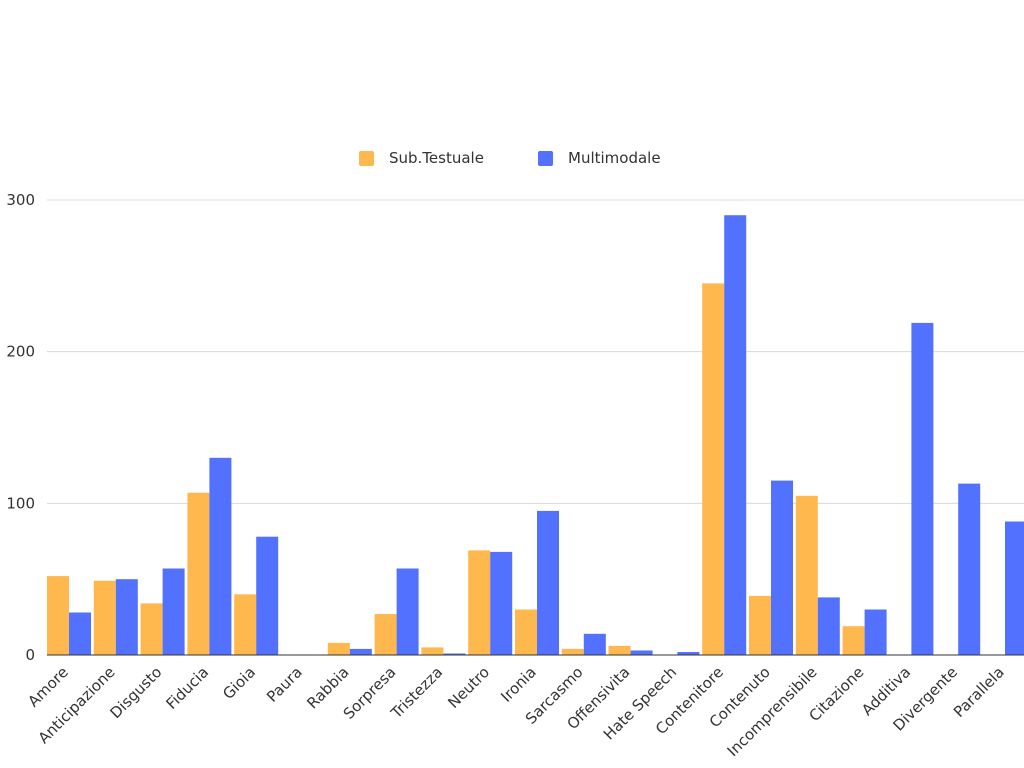  What do you see at coordinates (20, 352) in the screenshot?
I see `y-tick-label: 200` at bounding box center [20, 352].